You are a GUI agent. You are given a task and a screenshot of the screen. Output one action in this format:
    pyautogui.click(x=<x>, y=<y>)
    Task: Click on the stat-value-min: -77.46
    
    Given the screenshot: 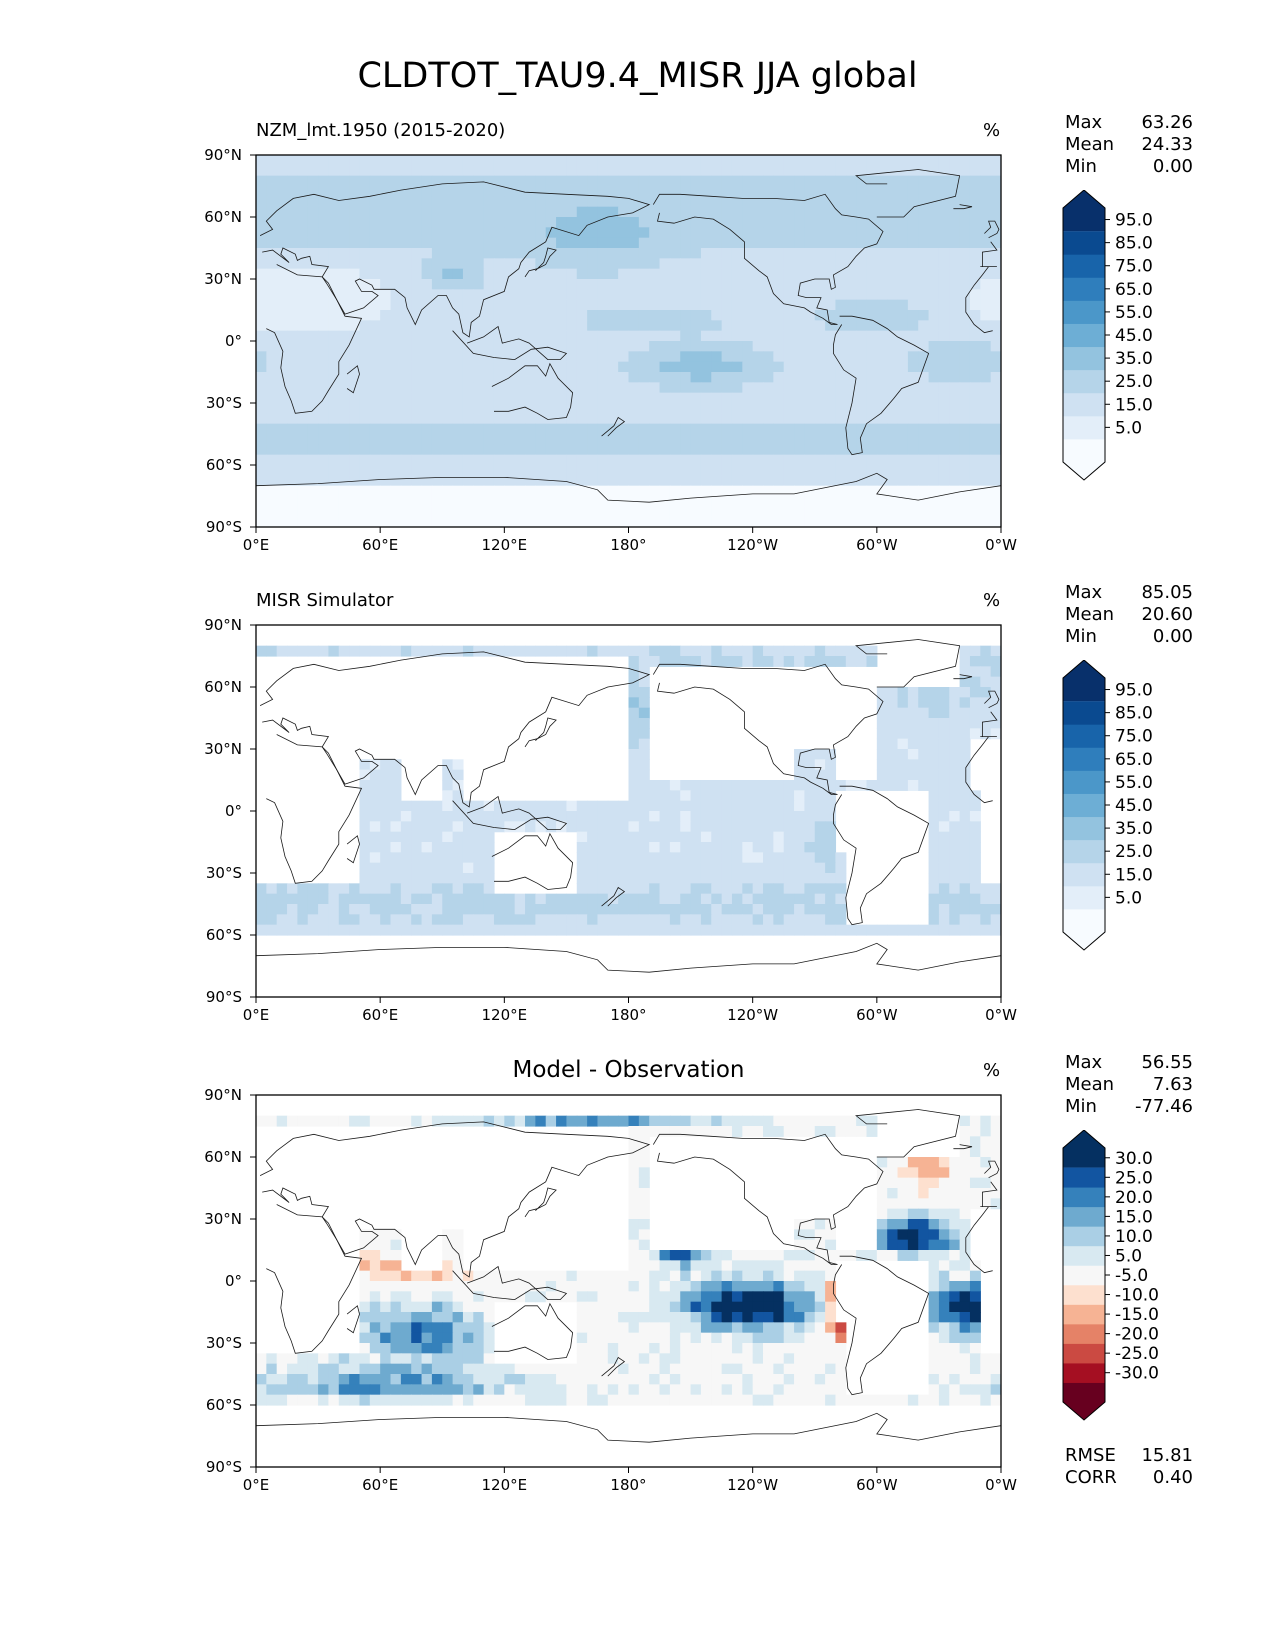 What is the action you would take?
    pyautogui.click(x=1163, y=1106)
    